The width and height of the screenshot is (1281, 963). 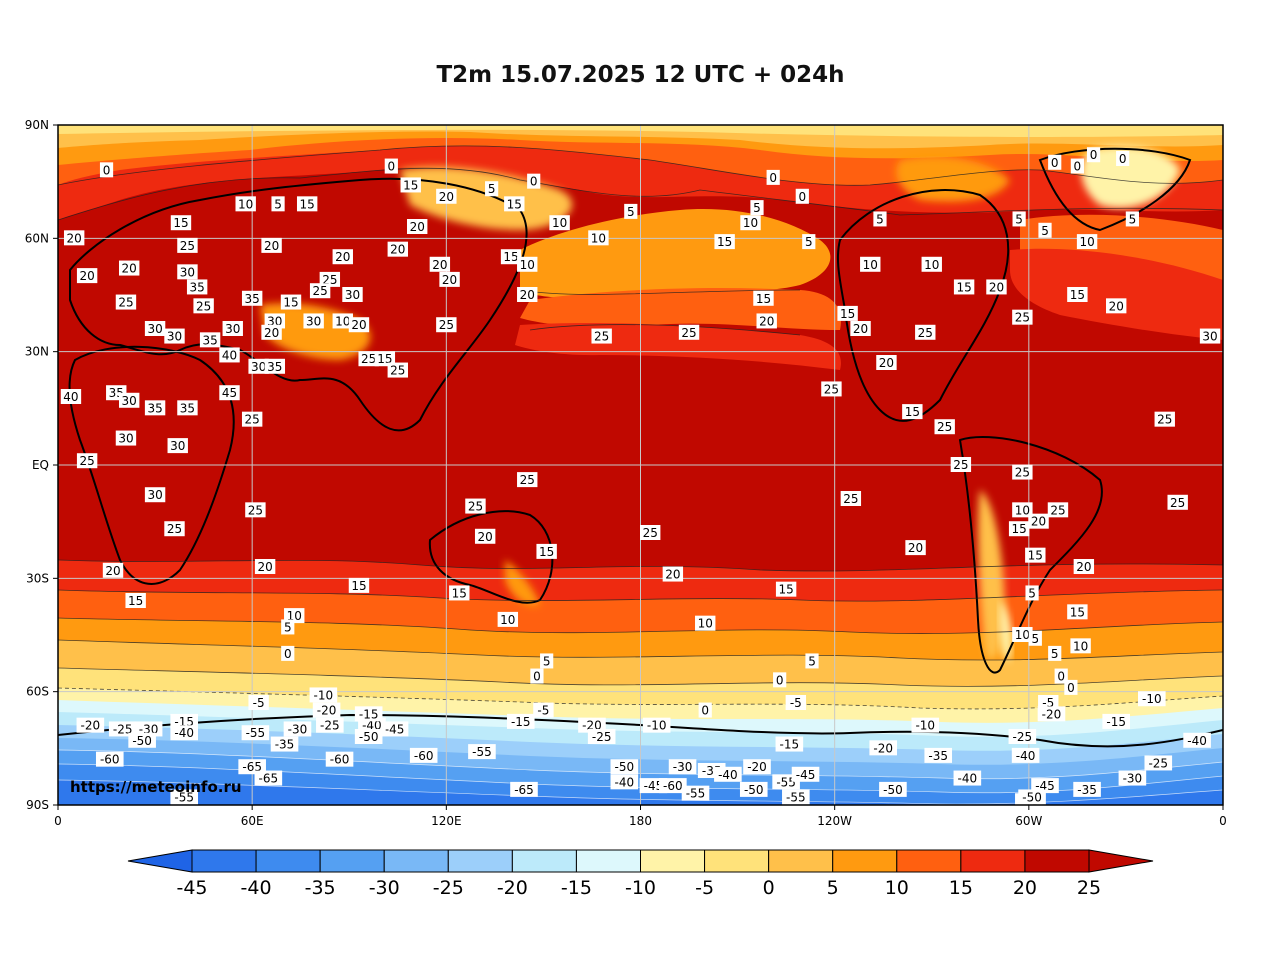 What do you see at coordinates (324, 695) in the screenshot?
I see `contour-label: -10` at bounding box center [324, 695].